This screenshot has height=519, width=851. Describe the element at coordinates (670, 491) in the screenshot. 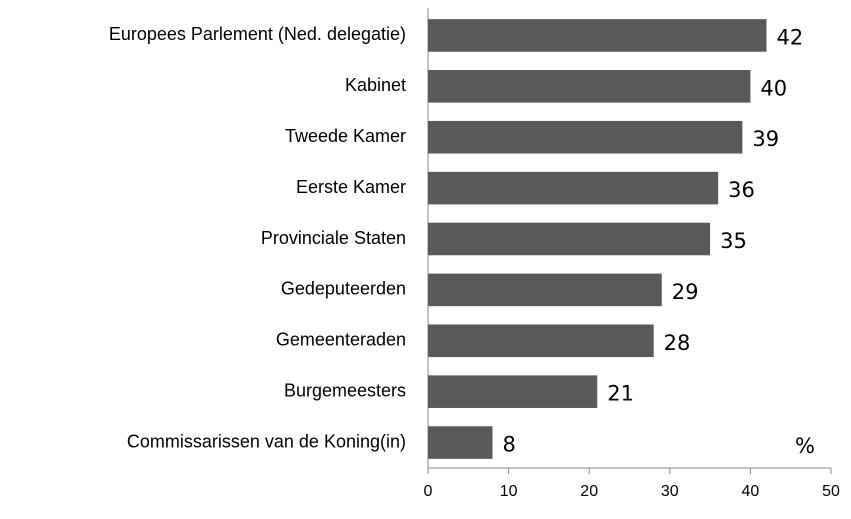

I see `x-tick-label: 30` at that location.